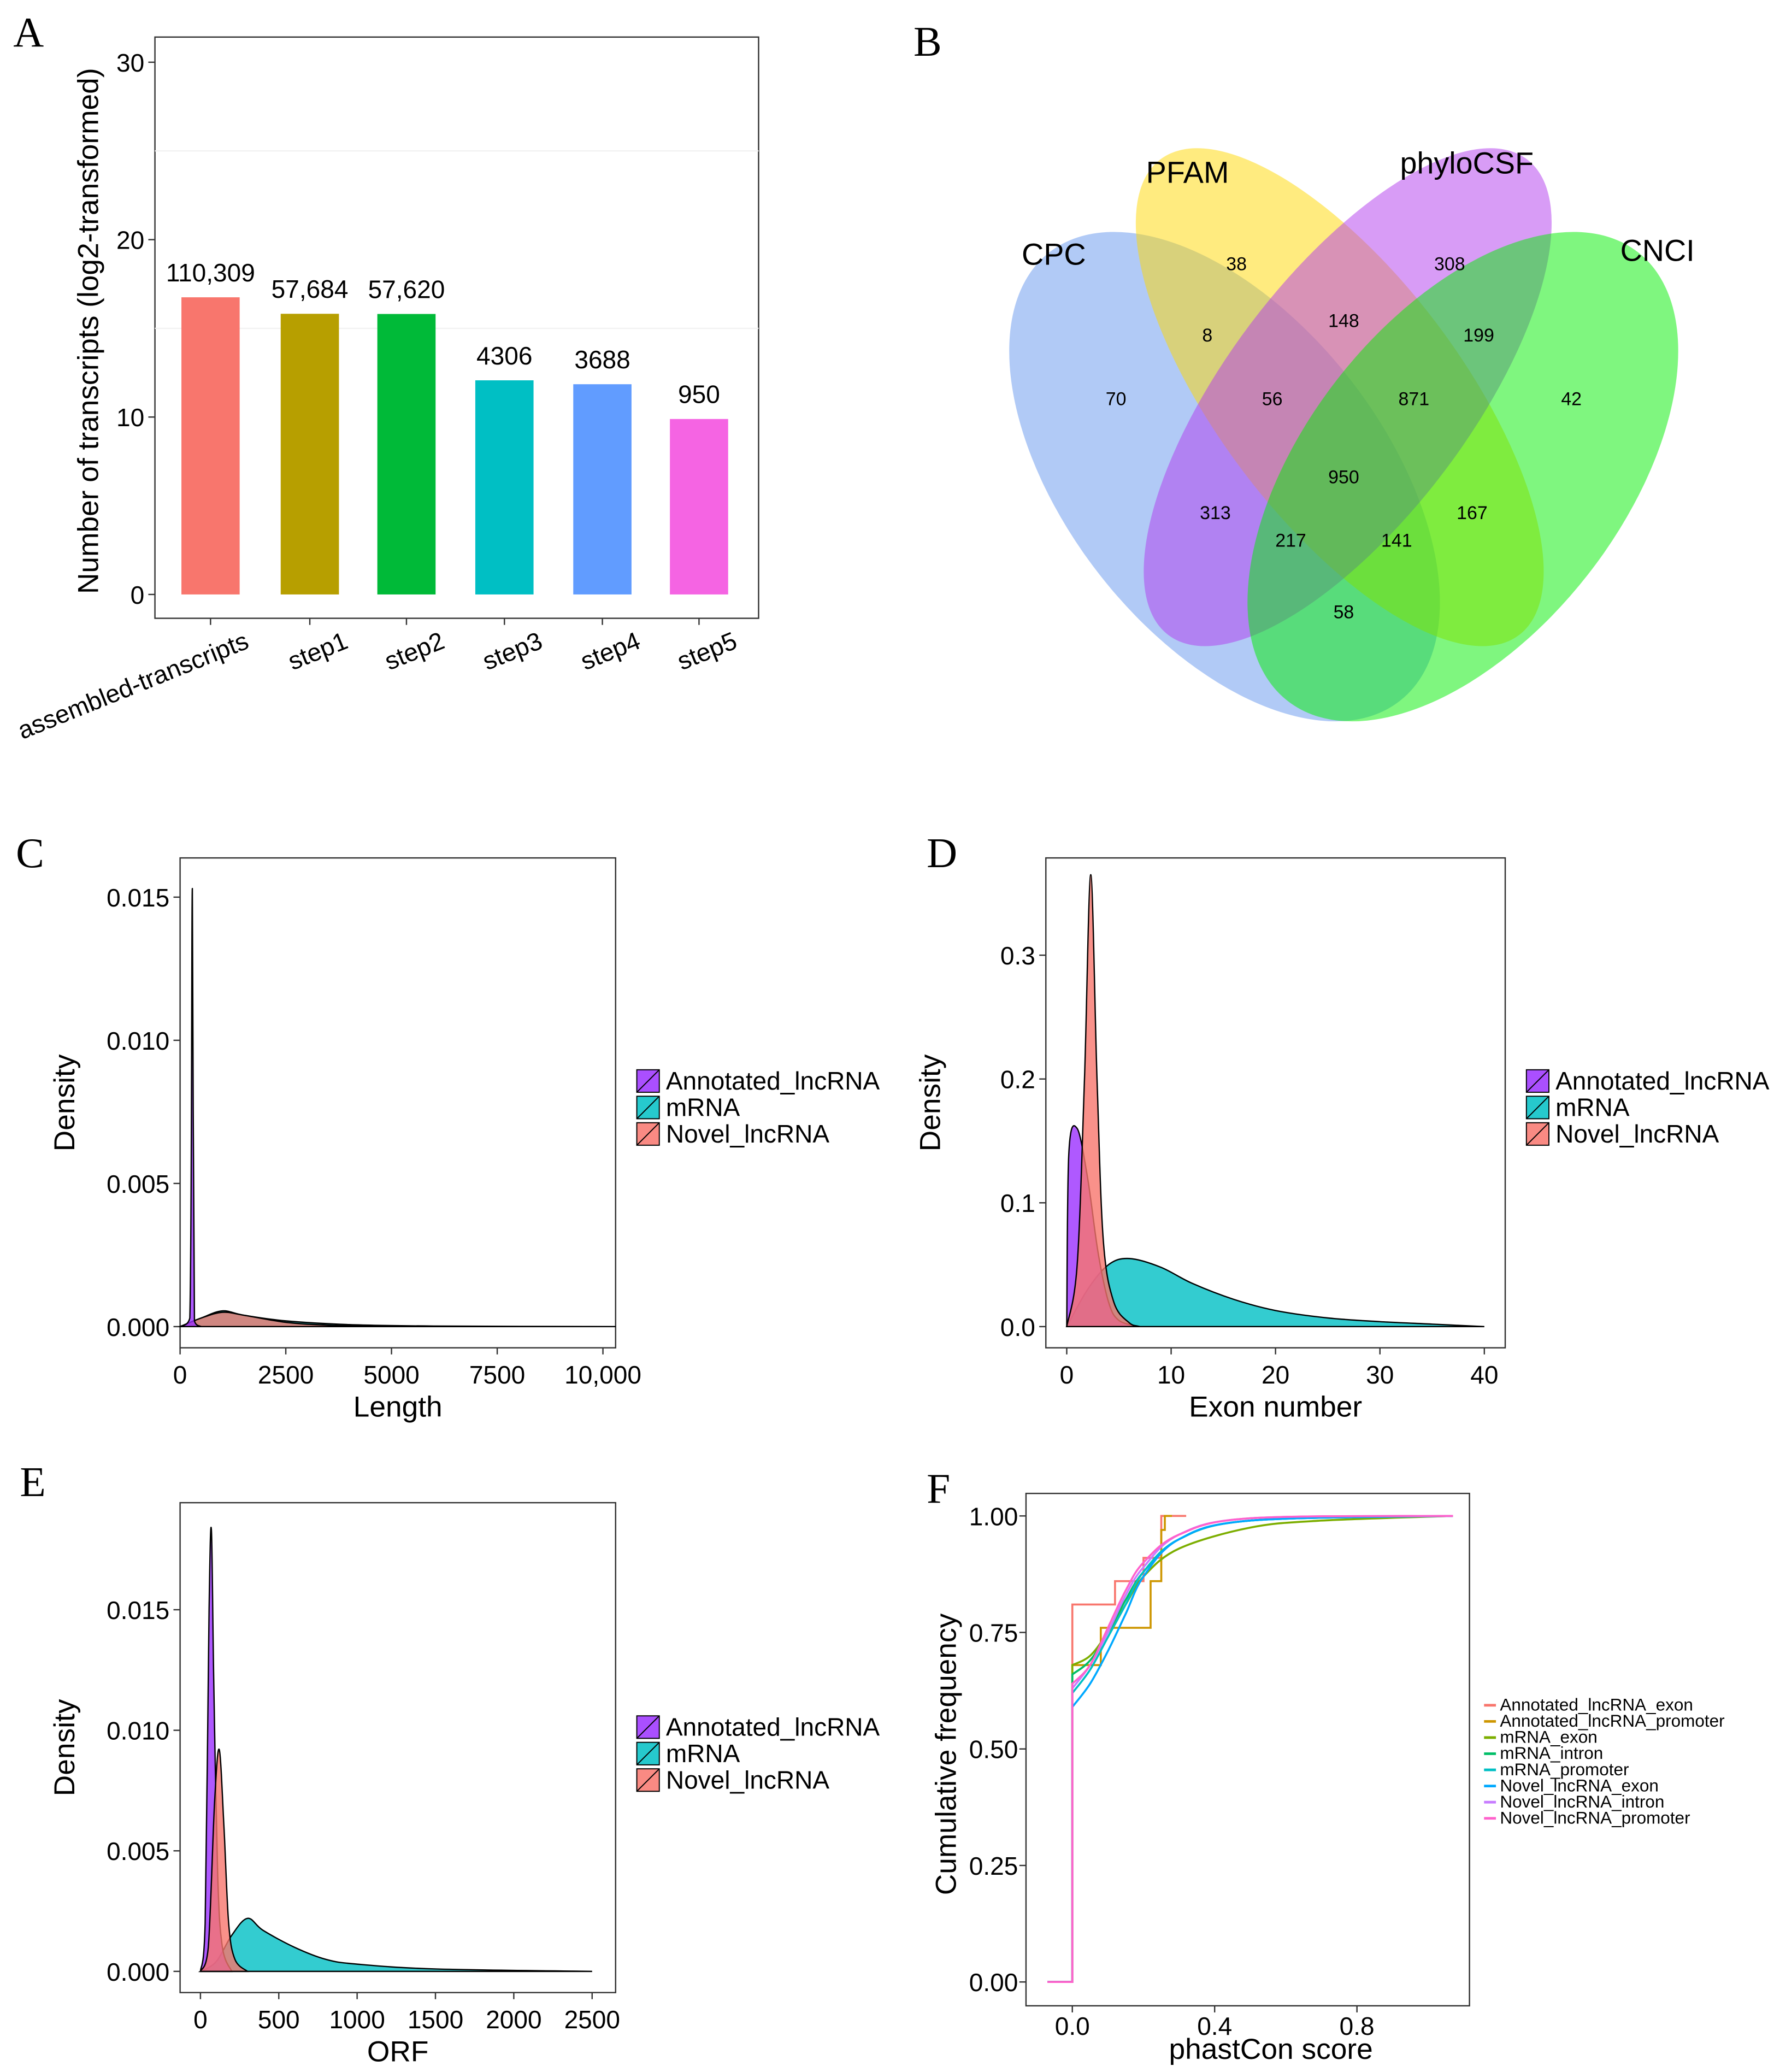  Describe the element at coordinates (1272, 398) in the screenshot. I see `venn-region-CPC-PFAM-phyloCSF: 56` at that location.